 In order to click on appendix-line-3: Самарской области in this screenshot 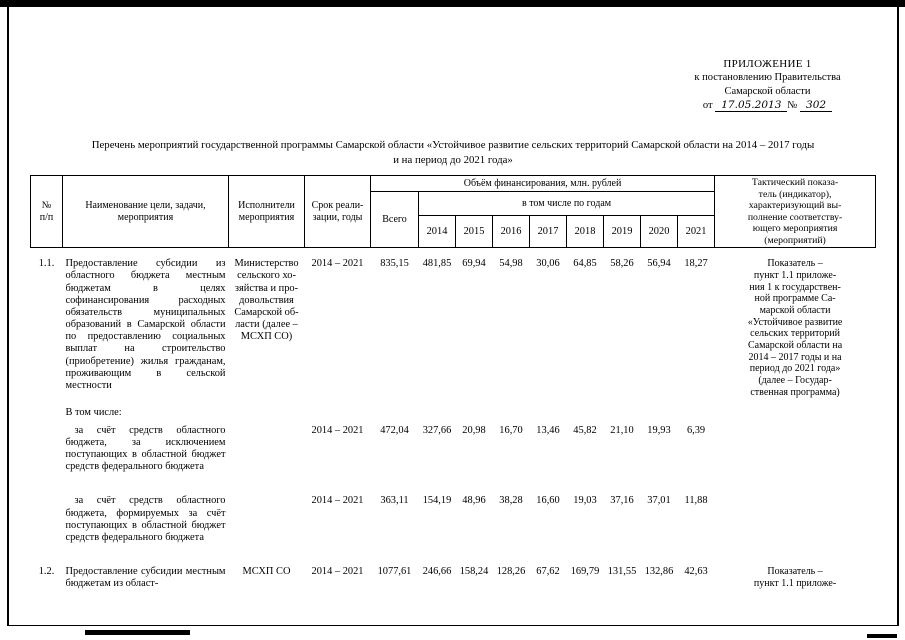, I will do `click(767, 91)`.